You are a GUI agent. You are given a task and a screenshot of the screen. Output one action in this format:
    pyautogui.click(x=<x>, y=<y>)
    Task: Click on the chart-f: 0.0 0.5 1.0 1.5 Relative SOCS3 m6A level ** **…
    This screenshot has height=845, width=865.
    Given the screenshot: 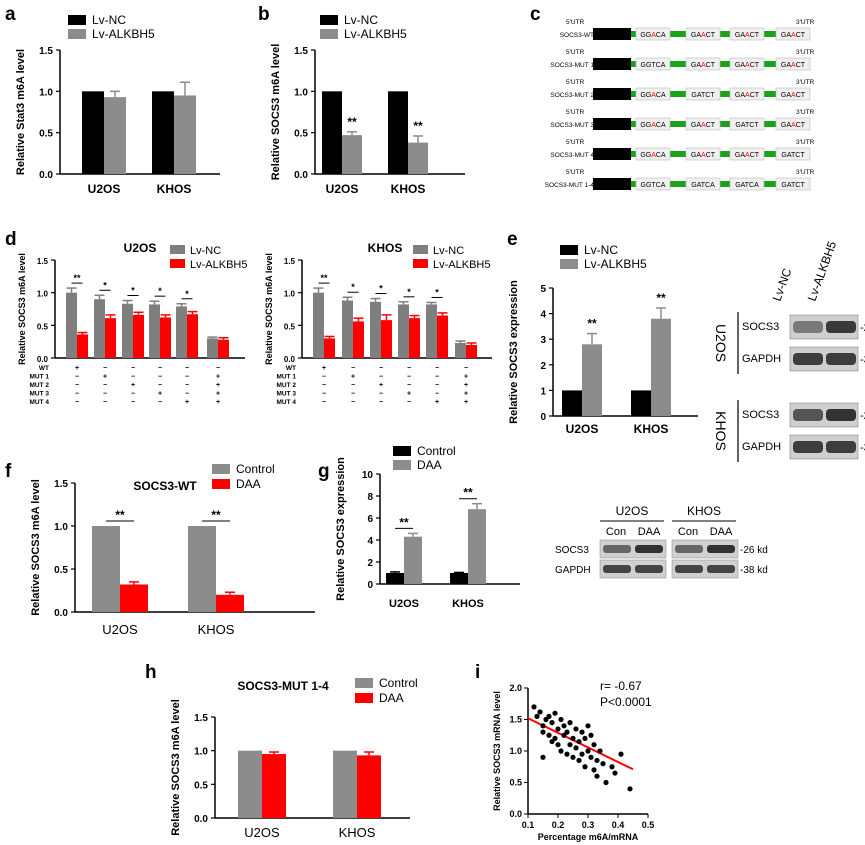 What is the action you would take?
    pyautogui.click(x=172, y=549)
    